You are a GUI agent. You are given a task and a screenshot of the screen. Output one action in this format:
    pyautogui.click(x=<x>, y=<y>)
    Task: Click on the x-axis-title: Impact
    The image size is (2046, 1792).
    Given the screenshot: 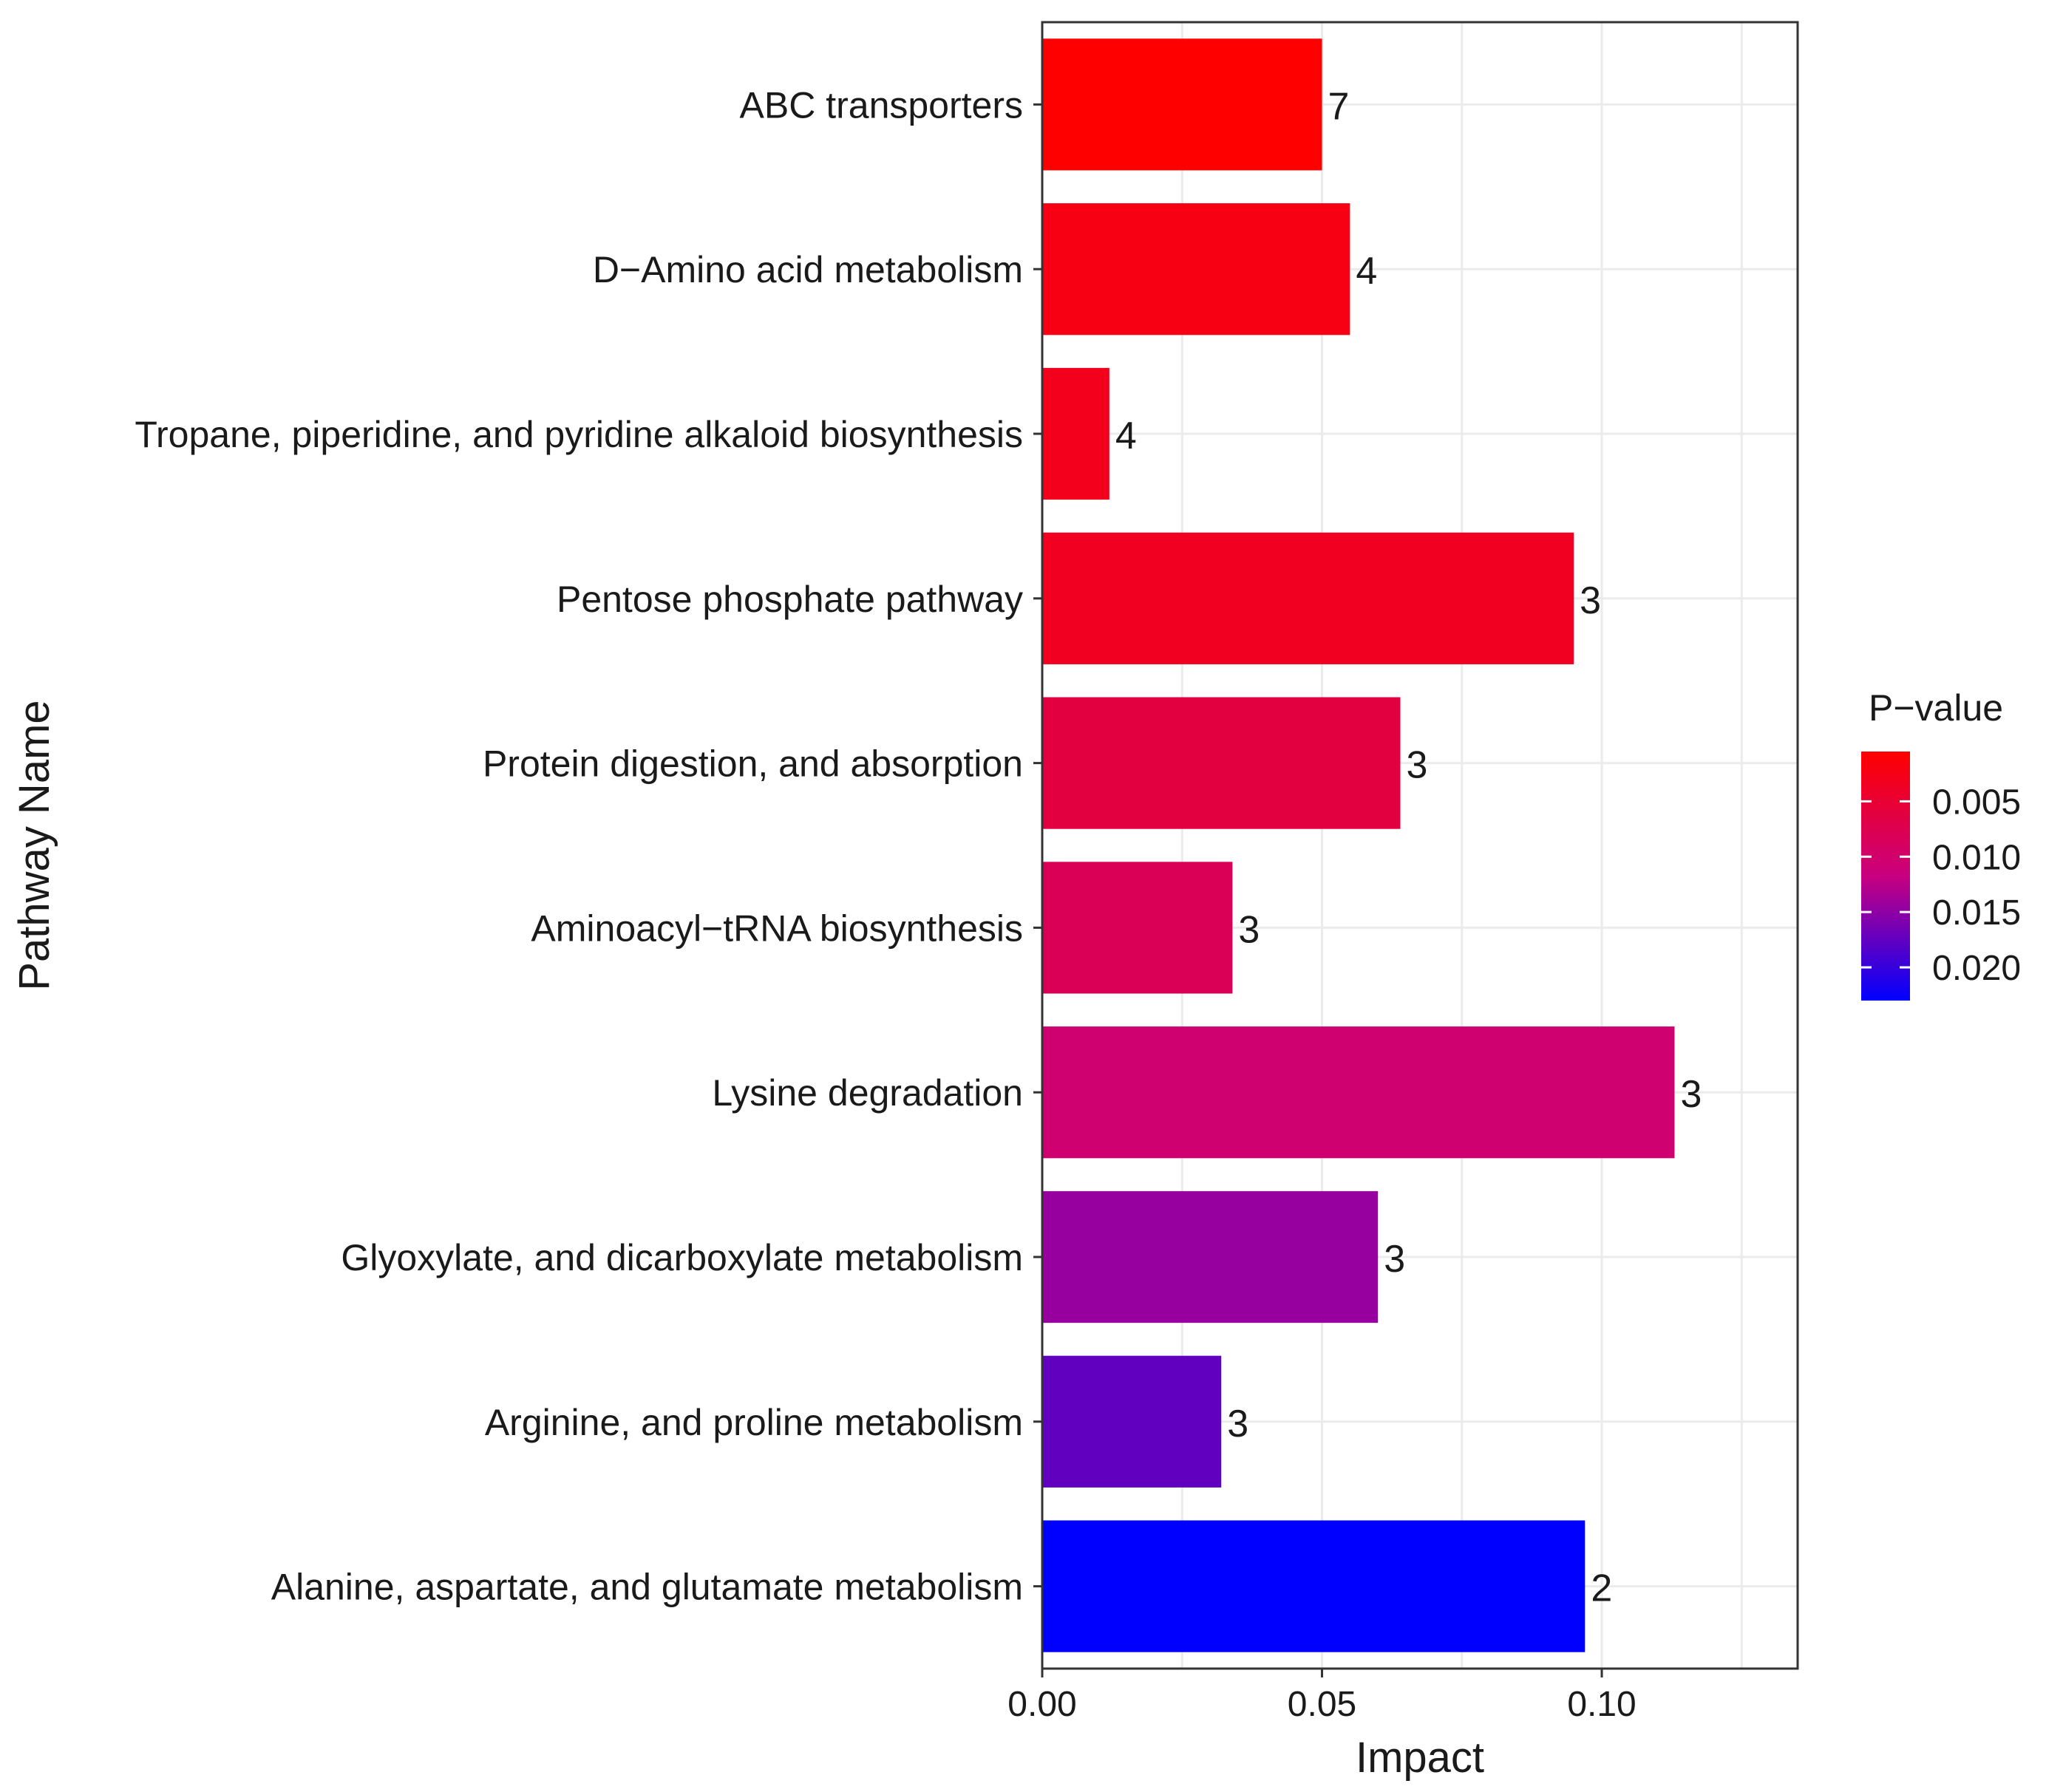 What is the action you would take?
    pyautogui.click(x=1420, y=1758)
    